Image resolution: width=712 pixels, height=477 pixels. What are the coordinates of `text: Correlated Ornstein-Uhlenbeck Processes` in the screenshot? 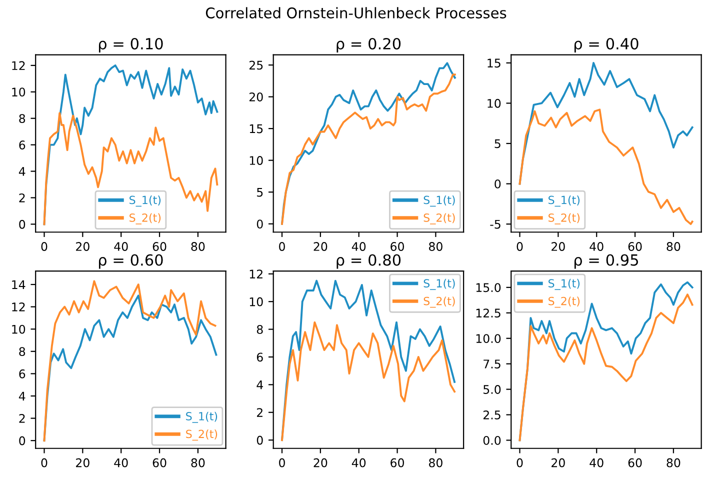 It's located at (356, 12).